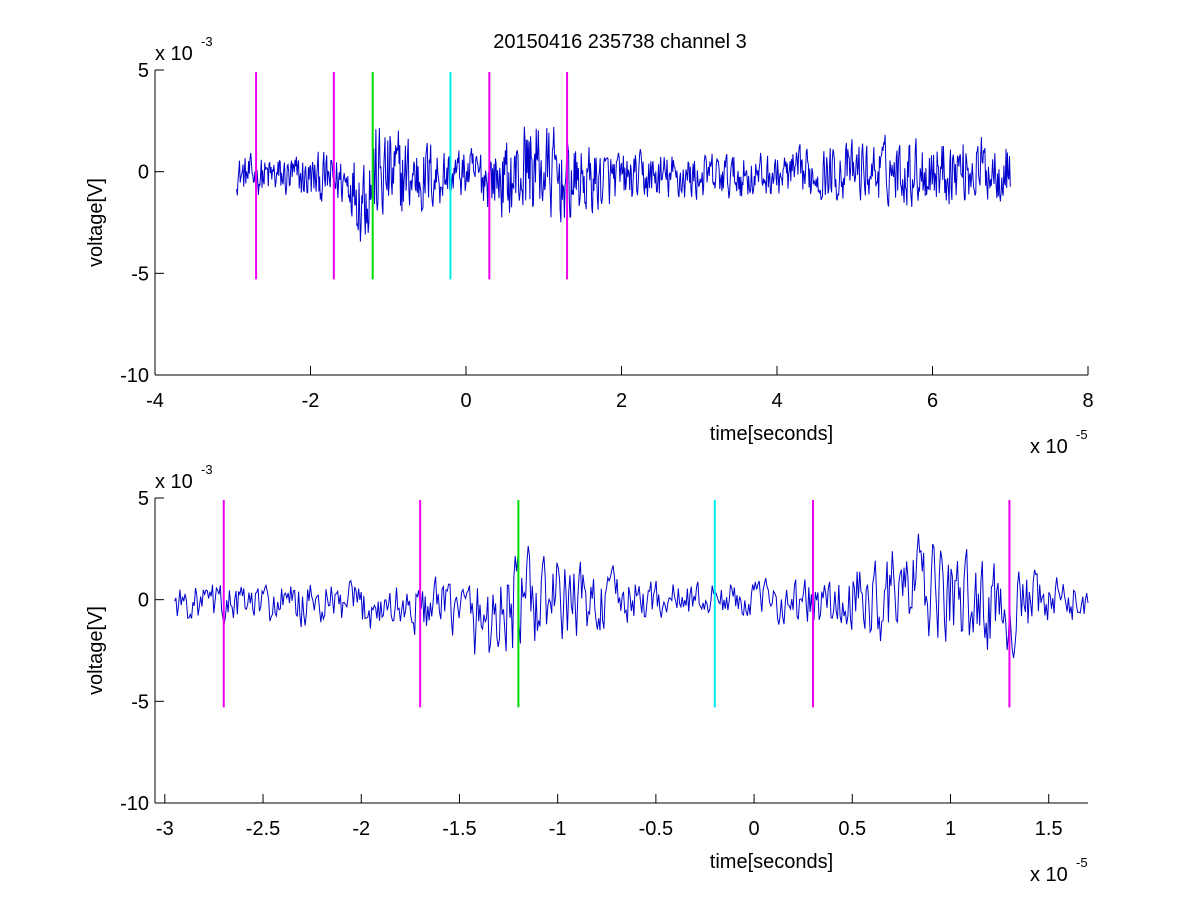 This screenshot has width=1200, height=901. What do you see at coordinates (932, 401) in the screenshot?
I see `x-tick-label: 6` at bounding box center [932, 401].